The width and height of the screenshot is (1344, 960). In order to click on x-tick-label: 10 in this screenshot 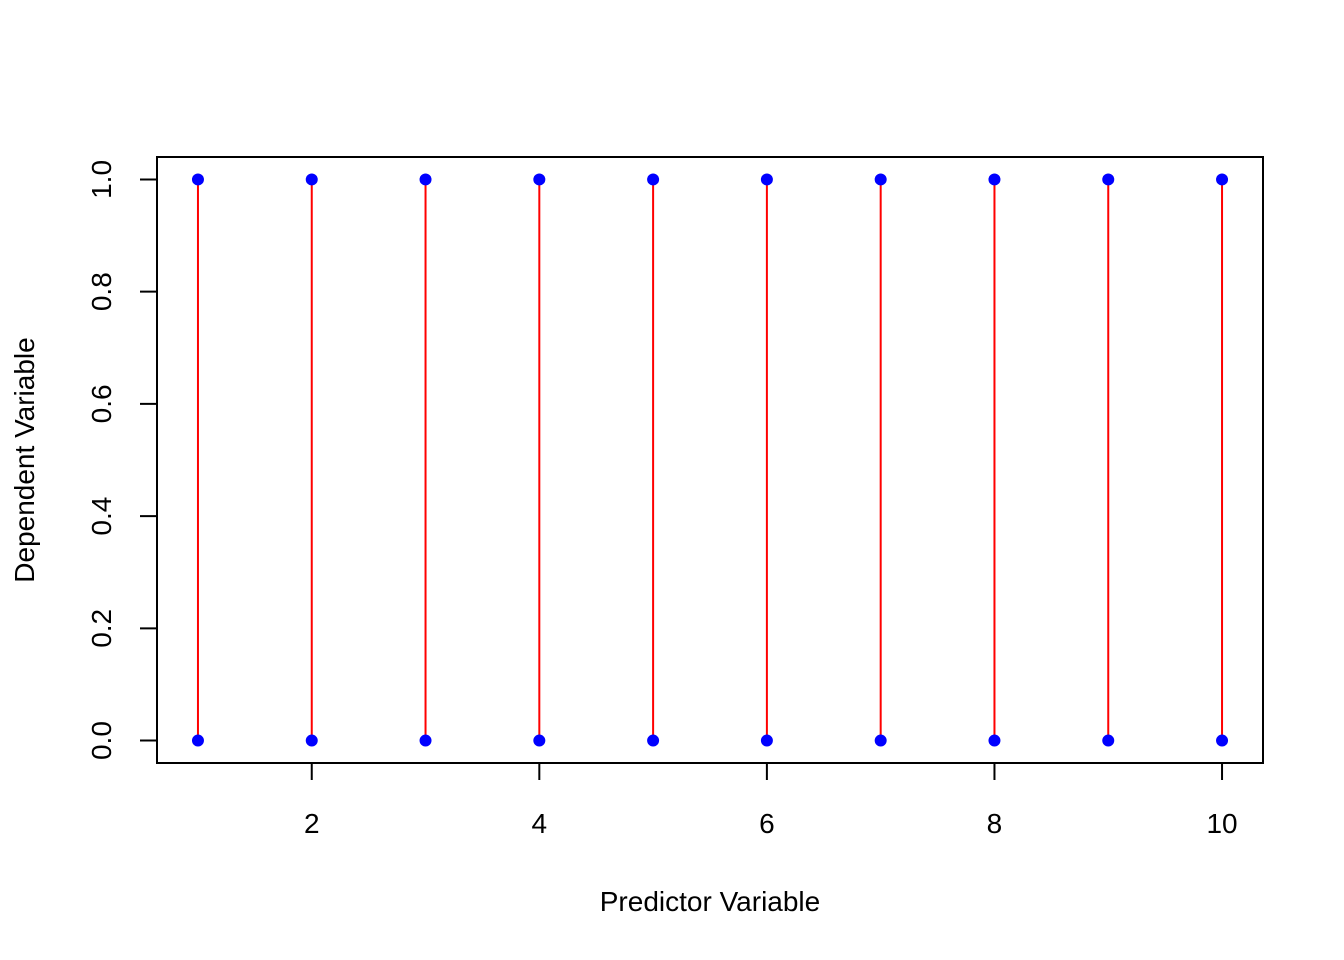, I will do `click(1221, 823)`.